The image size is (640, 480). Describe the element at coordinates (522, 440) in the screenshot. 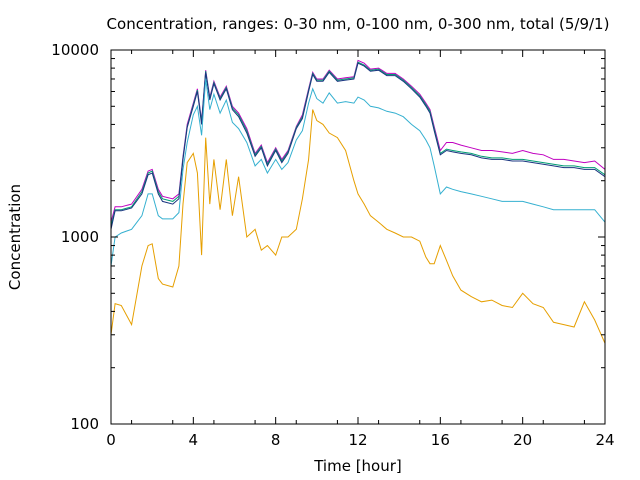

I see `x-tick-label: 20` at that location.